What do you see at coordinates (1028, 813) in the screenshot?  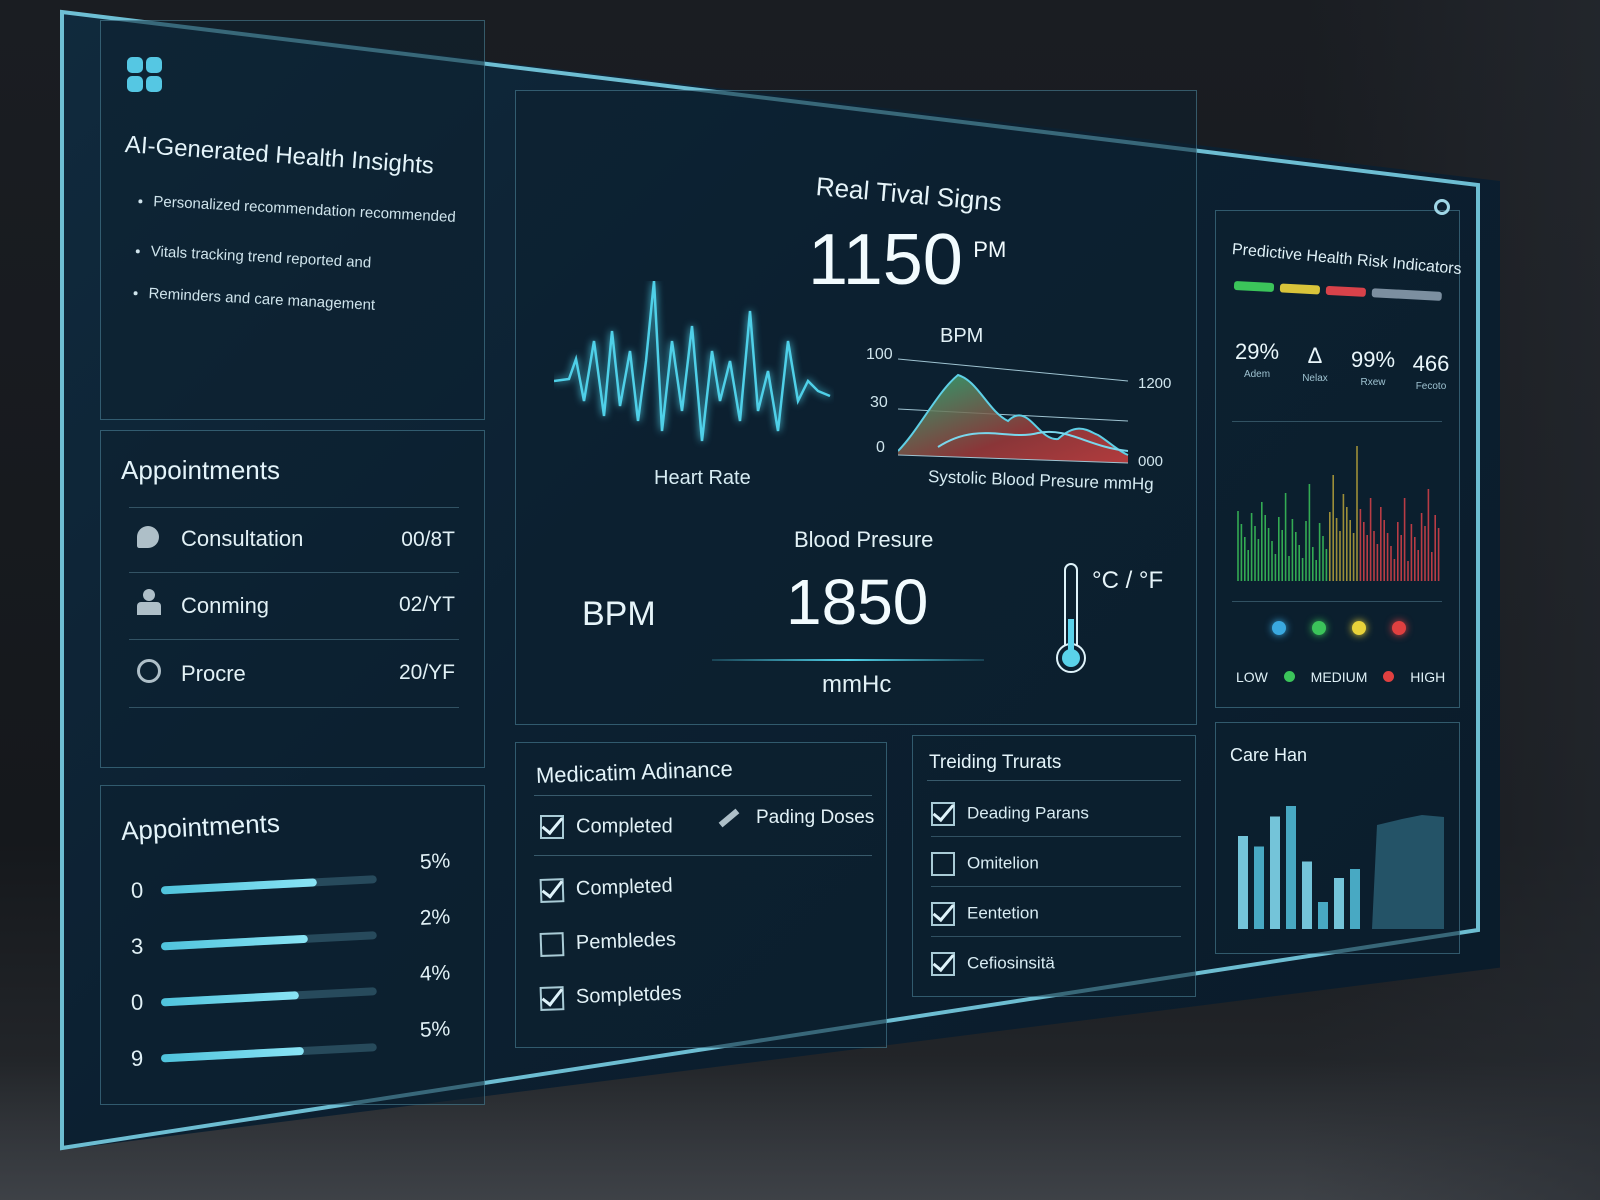 I see `trend-label: Deading Parans` at bounding box center [1028, 813].